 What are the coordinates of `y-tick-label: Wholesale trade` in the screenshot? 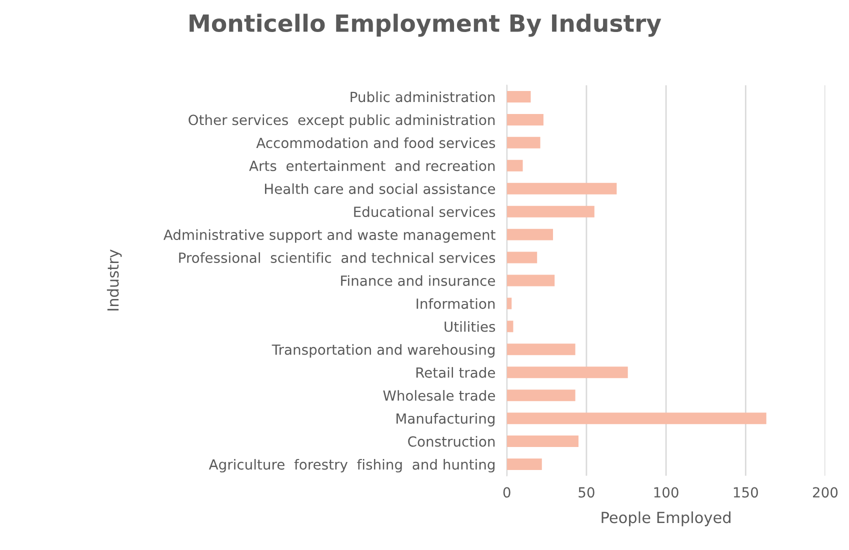 It's located at (439, 395).